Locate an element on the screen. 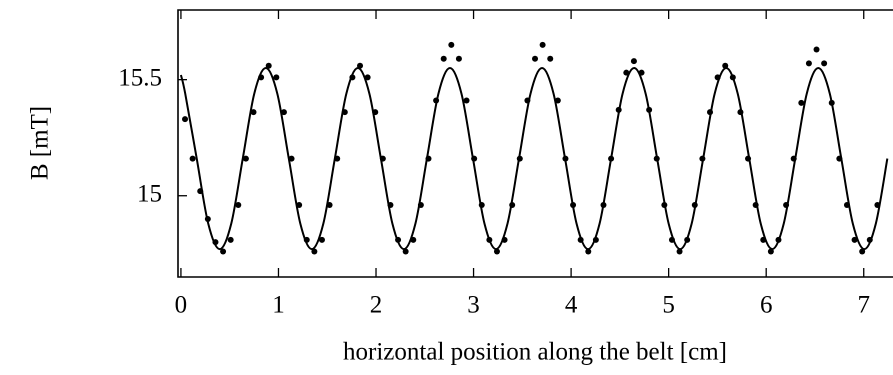  x-tick-label: 4 is located at coordinates (571, 305).